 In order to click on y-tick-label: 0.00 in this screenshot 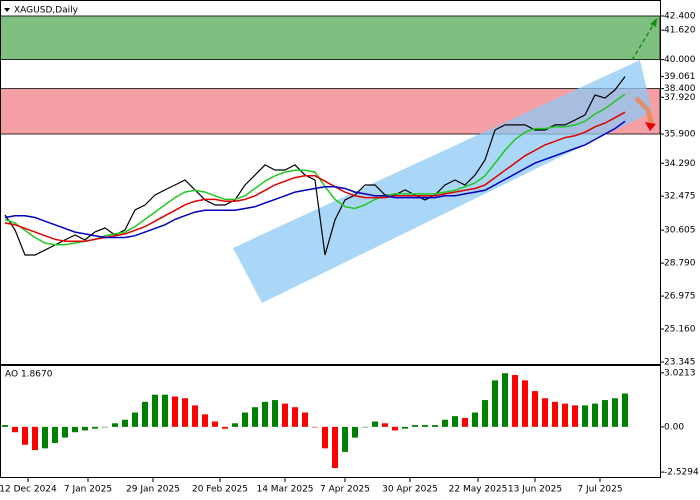, I will do `click(674, 427)`.